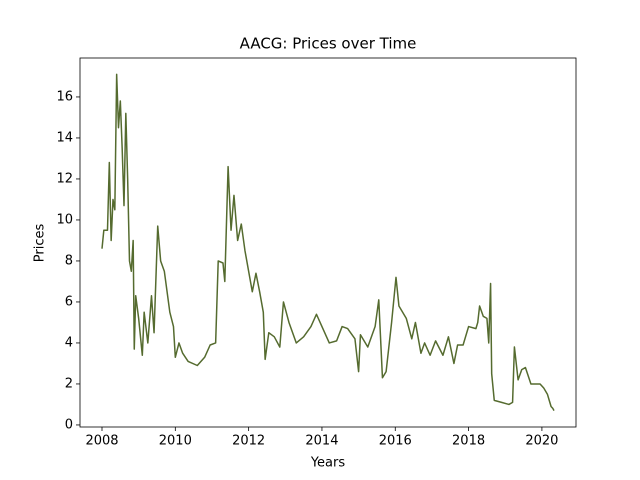 Image resolution: width=640 pixels, height=480 pixels. I want to click on y-tick-label: 14, so click(64, 137).